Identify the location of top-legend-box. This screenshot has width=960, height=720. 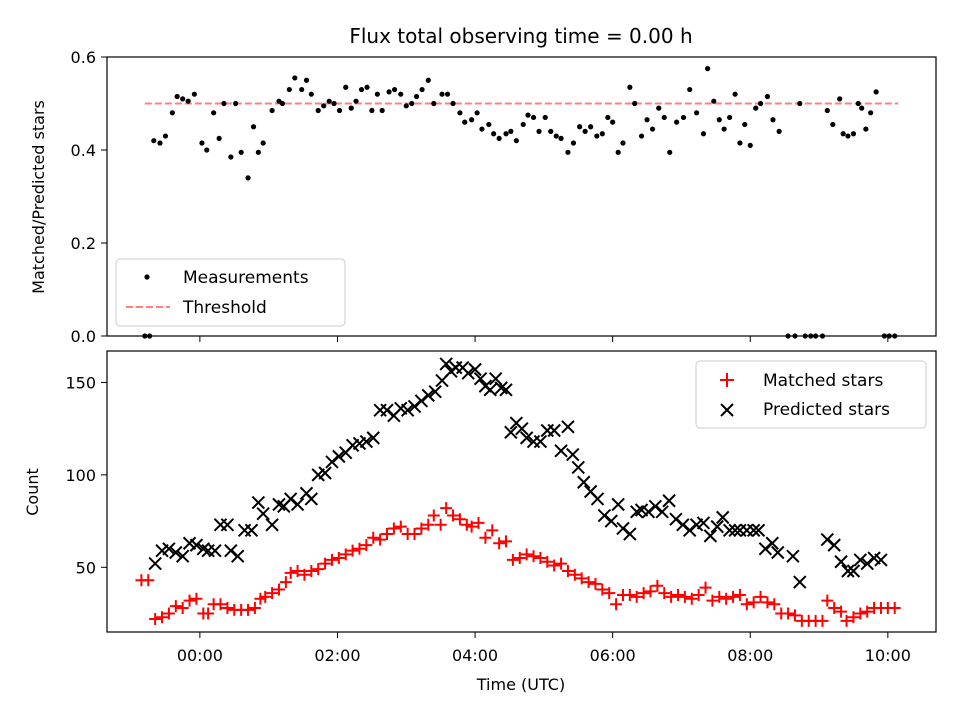
(230, 292).